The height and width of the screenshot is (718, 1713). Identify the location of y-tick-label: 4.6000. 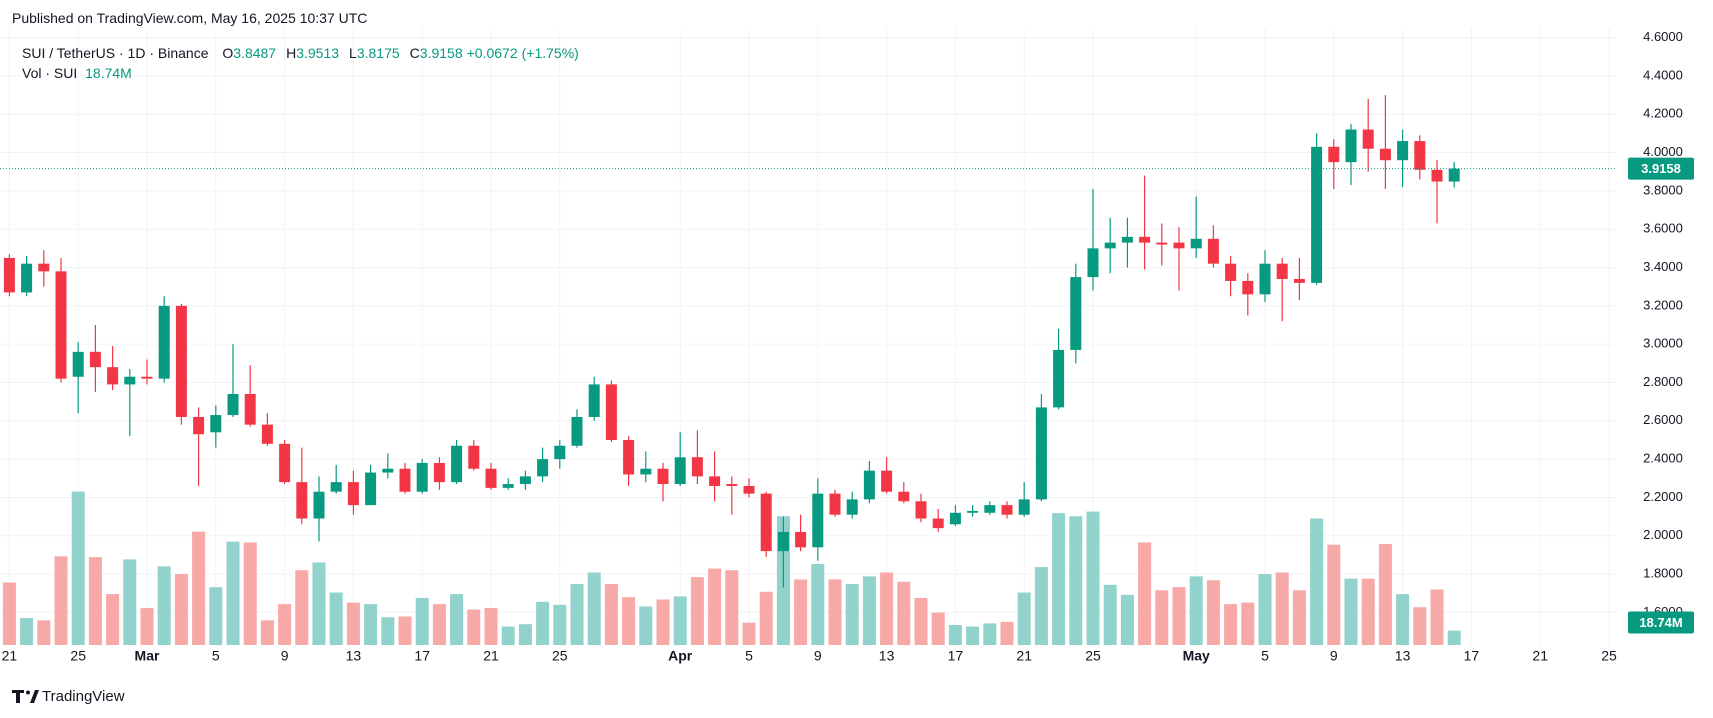
(1663, 36).